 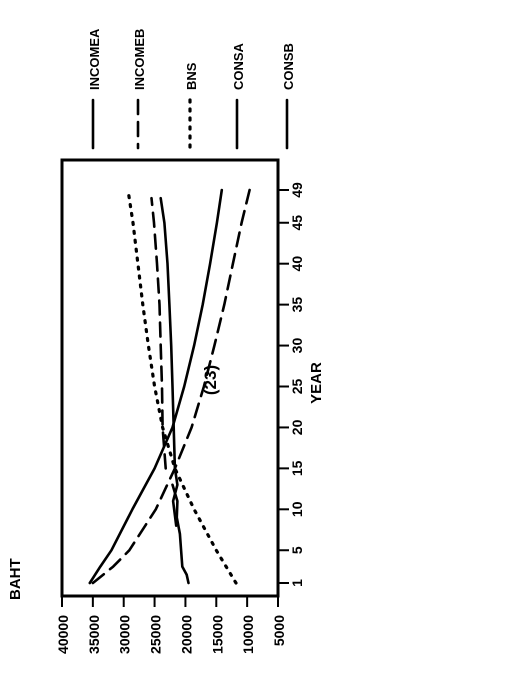 I want to click on y-tick-label: 15000, so click(x=217, y=634).